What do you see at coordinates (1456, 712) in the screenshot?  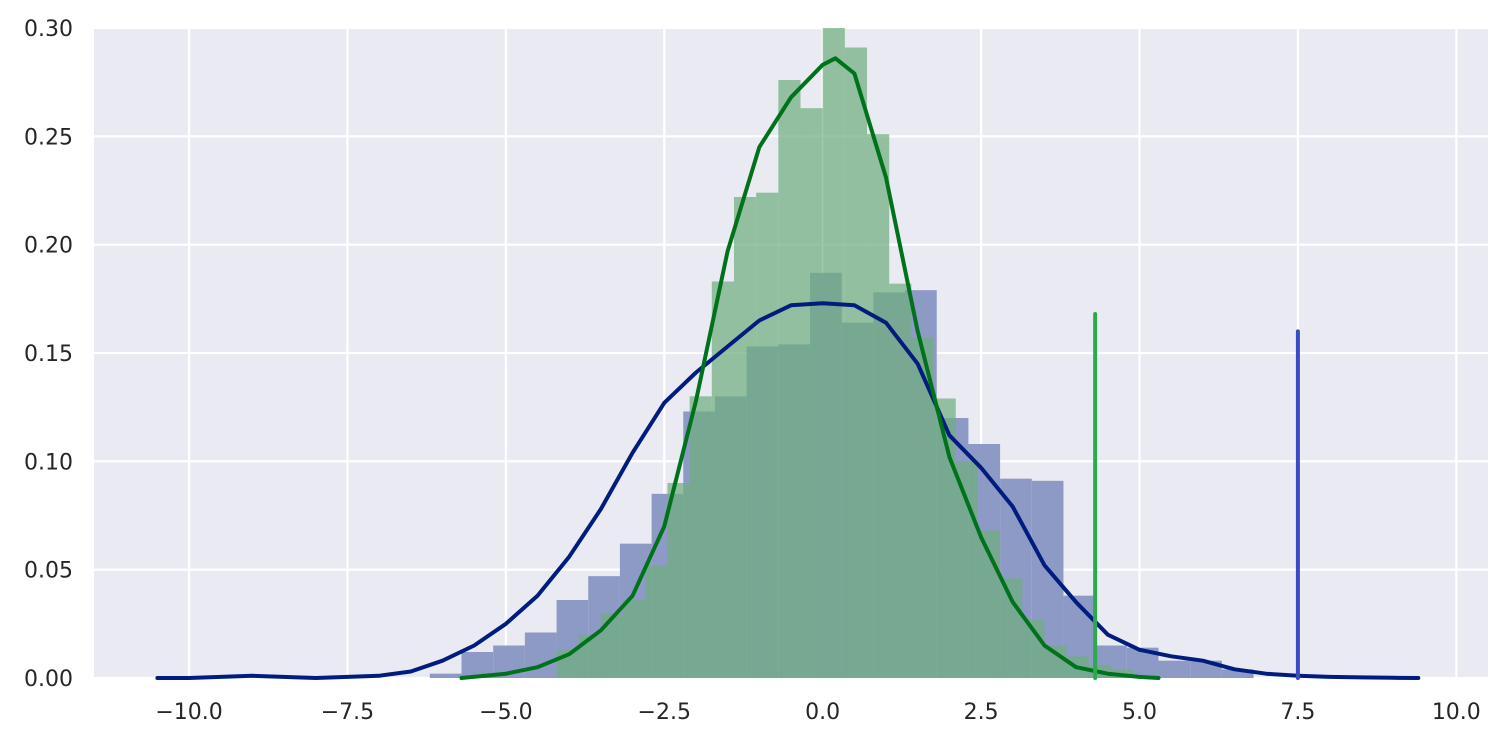 I see `x-tick-label: 10.0` at bounding box center [1456, 712].